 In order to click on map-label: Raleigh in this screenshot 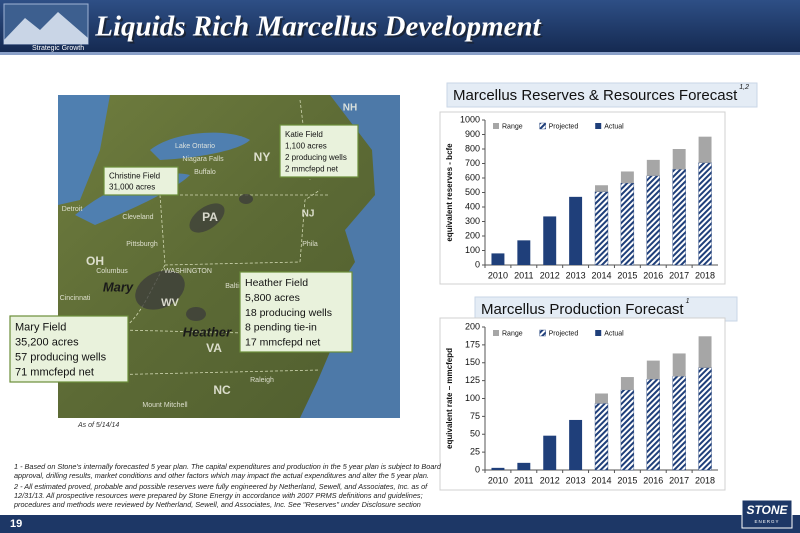, I will do `click(262, 380)`.